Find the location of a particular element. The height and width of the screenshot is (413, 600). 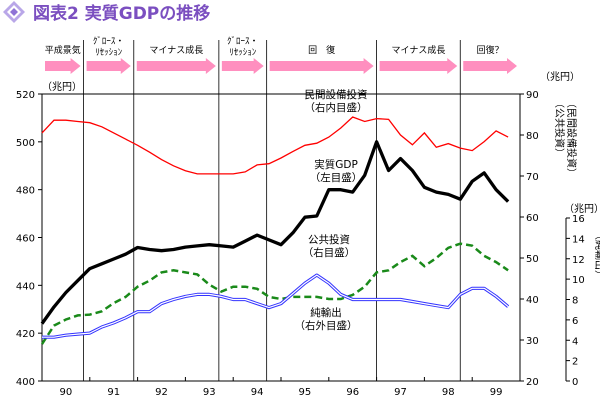

phase-label: 回復？ is located at coordinates (490, 50).